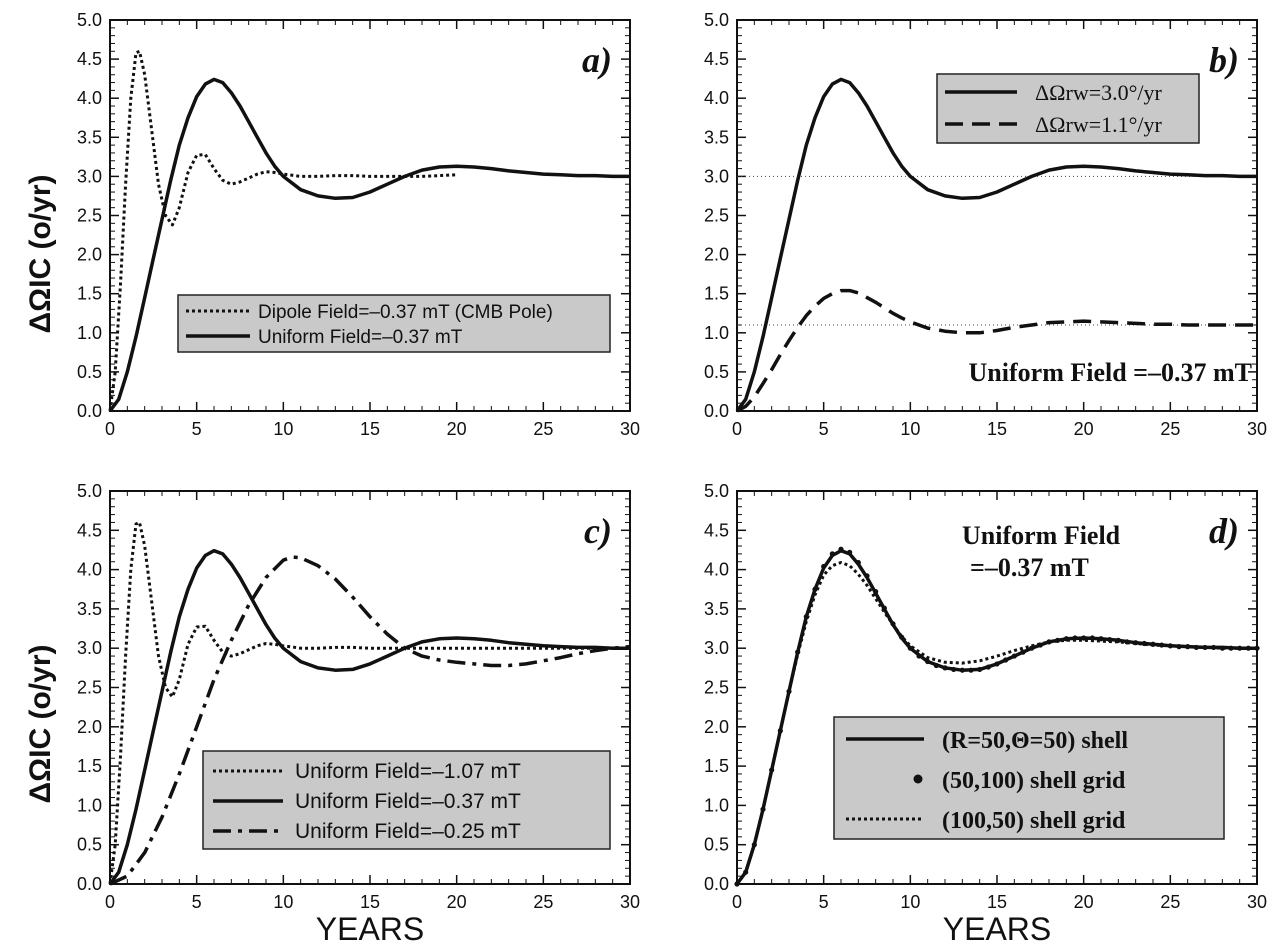  I want to click on series--rw-3-0-yr, so click(996, 245).